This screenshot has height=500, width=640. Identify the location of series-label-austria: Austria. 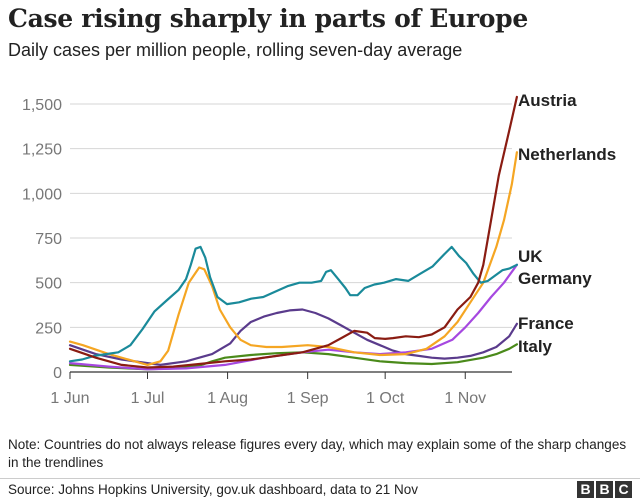
(547, 100).